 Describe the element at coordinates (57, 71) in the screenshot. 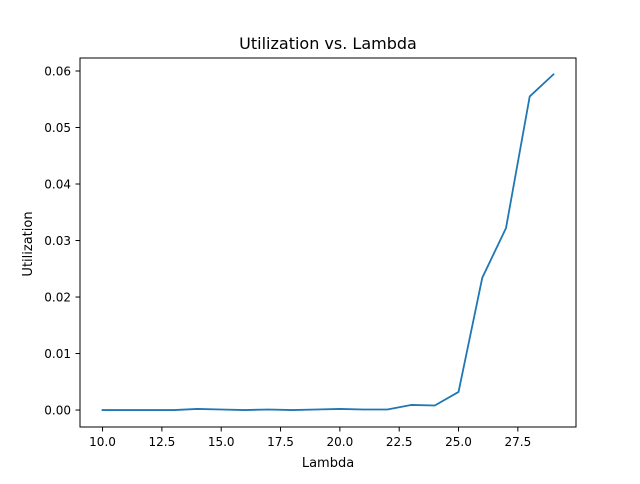

I see `y-tick-label: 0.06` at that location.